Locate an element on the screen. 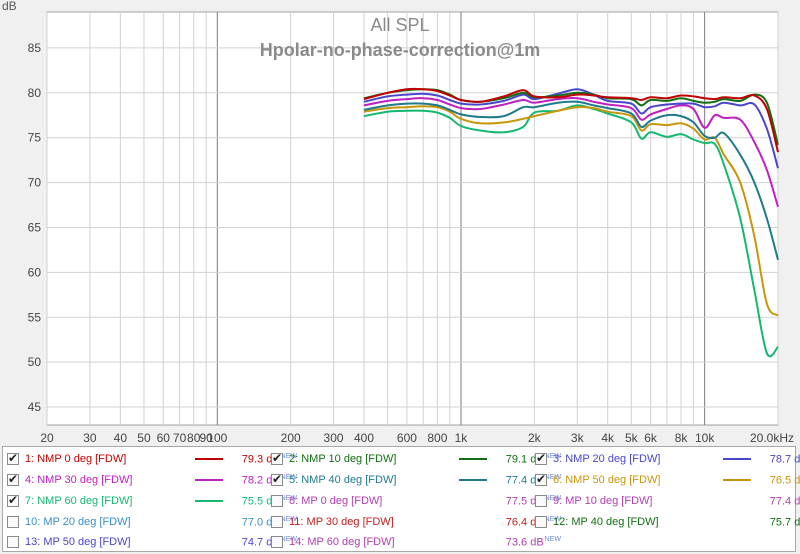  legend-item: 7: NMP 60 deg [FDW] 75.5 dBNEW is located at coordinates (152, 501).